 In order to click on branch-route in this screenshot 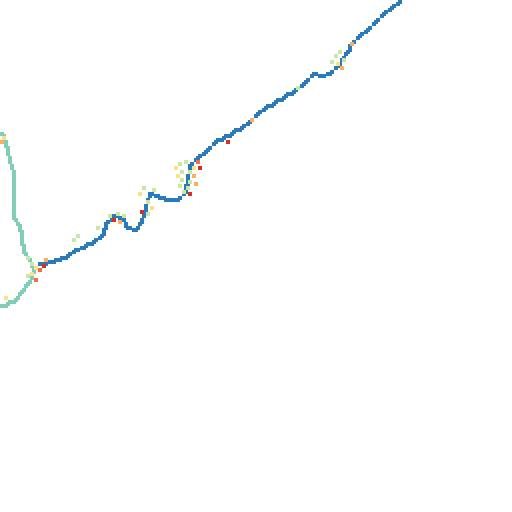, I will do `click(18, 220)`.